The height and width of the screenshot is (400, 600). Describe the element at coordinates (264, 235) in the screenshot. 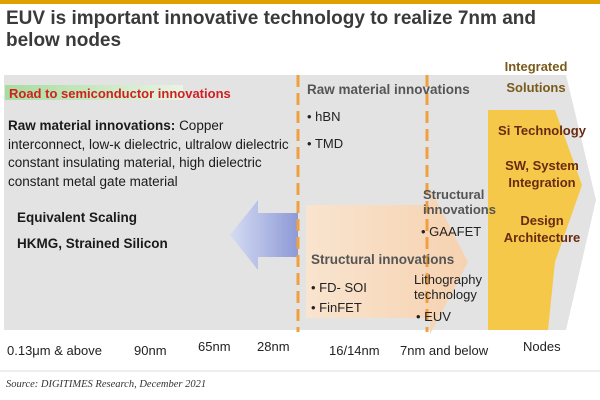

I see `scaling-arrow` at that location.